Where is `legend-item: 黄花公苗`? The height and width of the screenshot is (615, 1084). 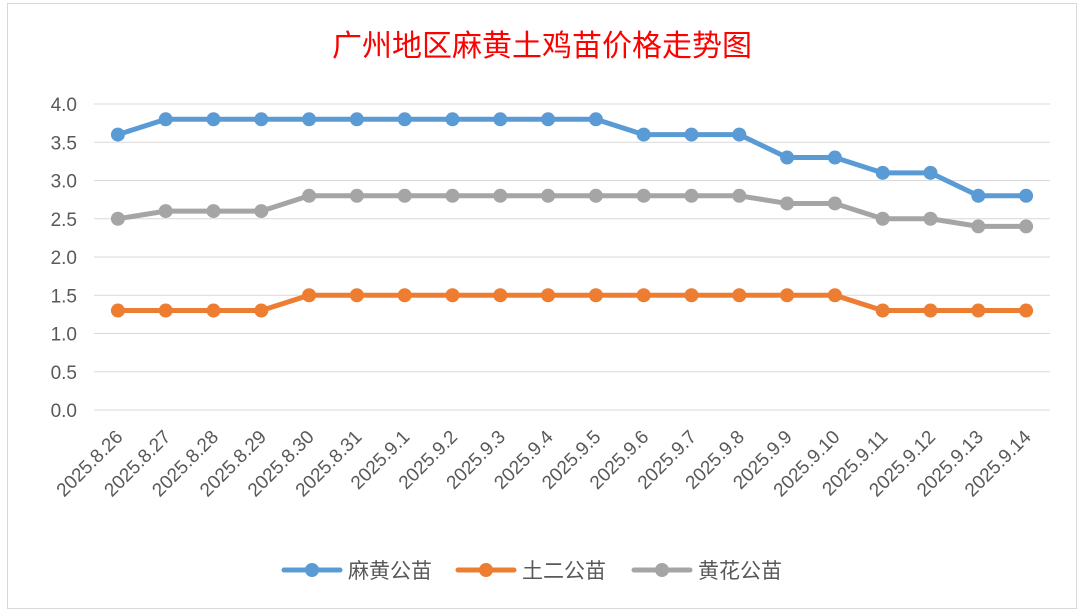
legend-item: 黄花公苗 is located at coordinates (706, 571).